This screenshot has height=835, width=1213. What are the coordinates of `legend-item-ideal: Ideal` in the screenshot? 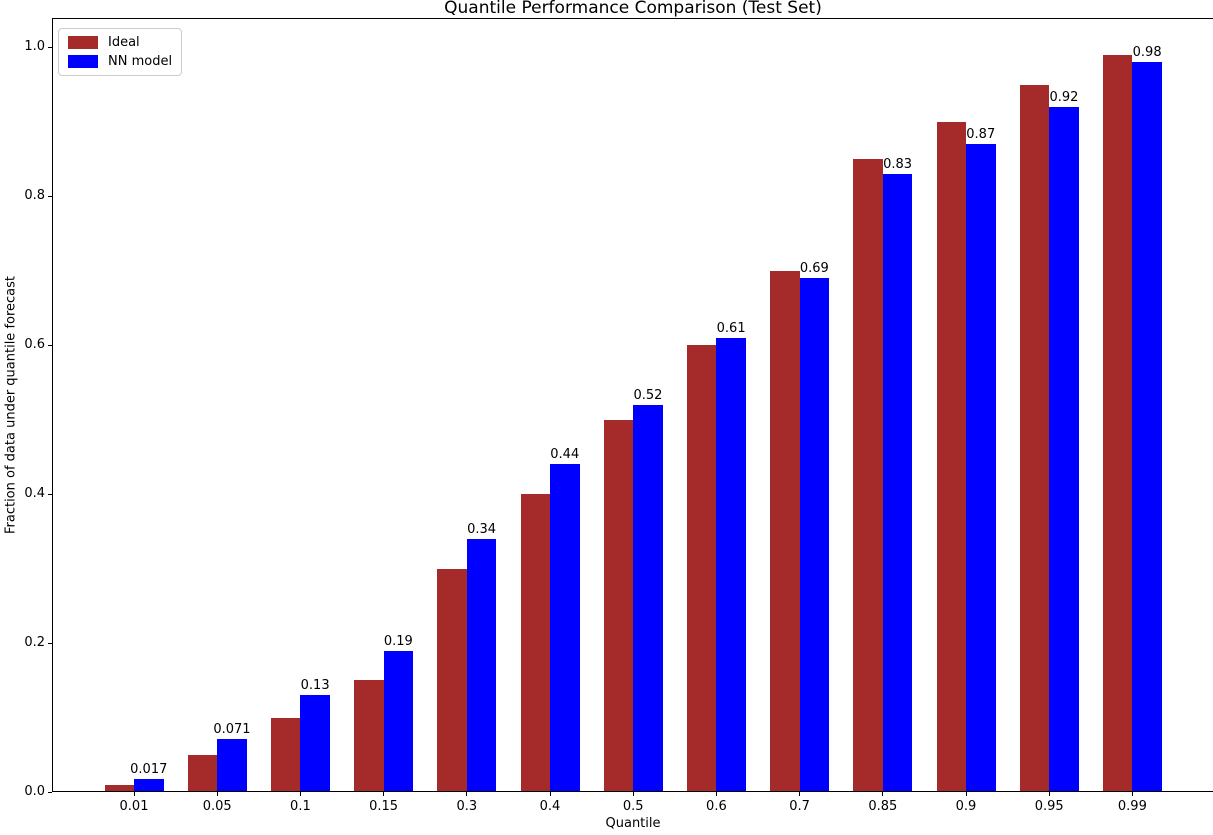 It's located at (120, 42).